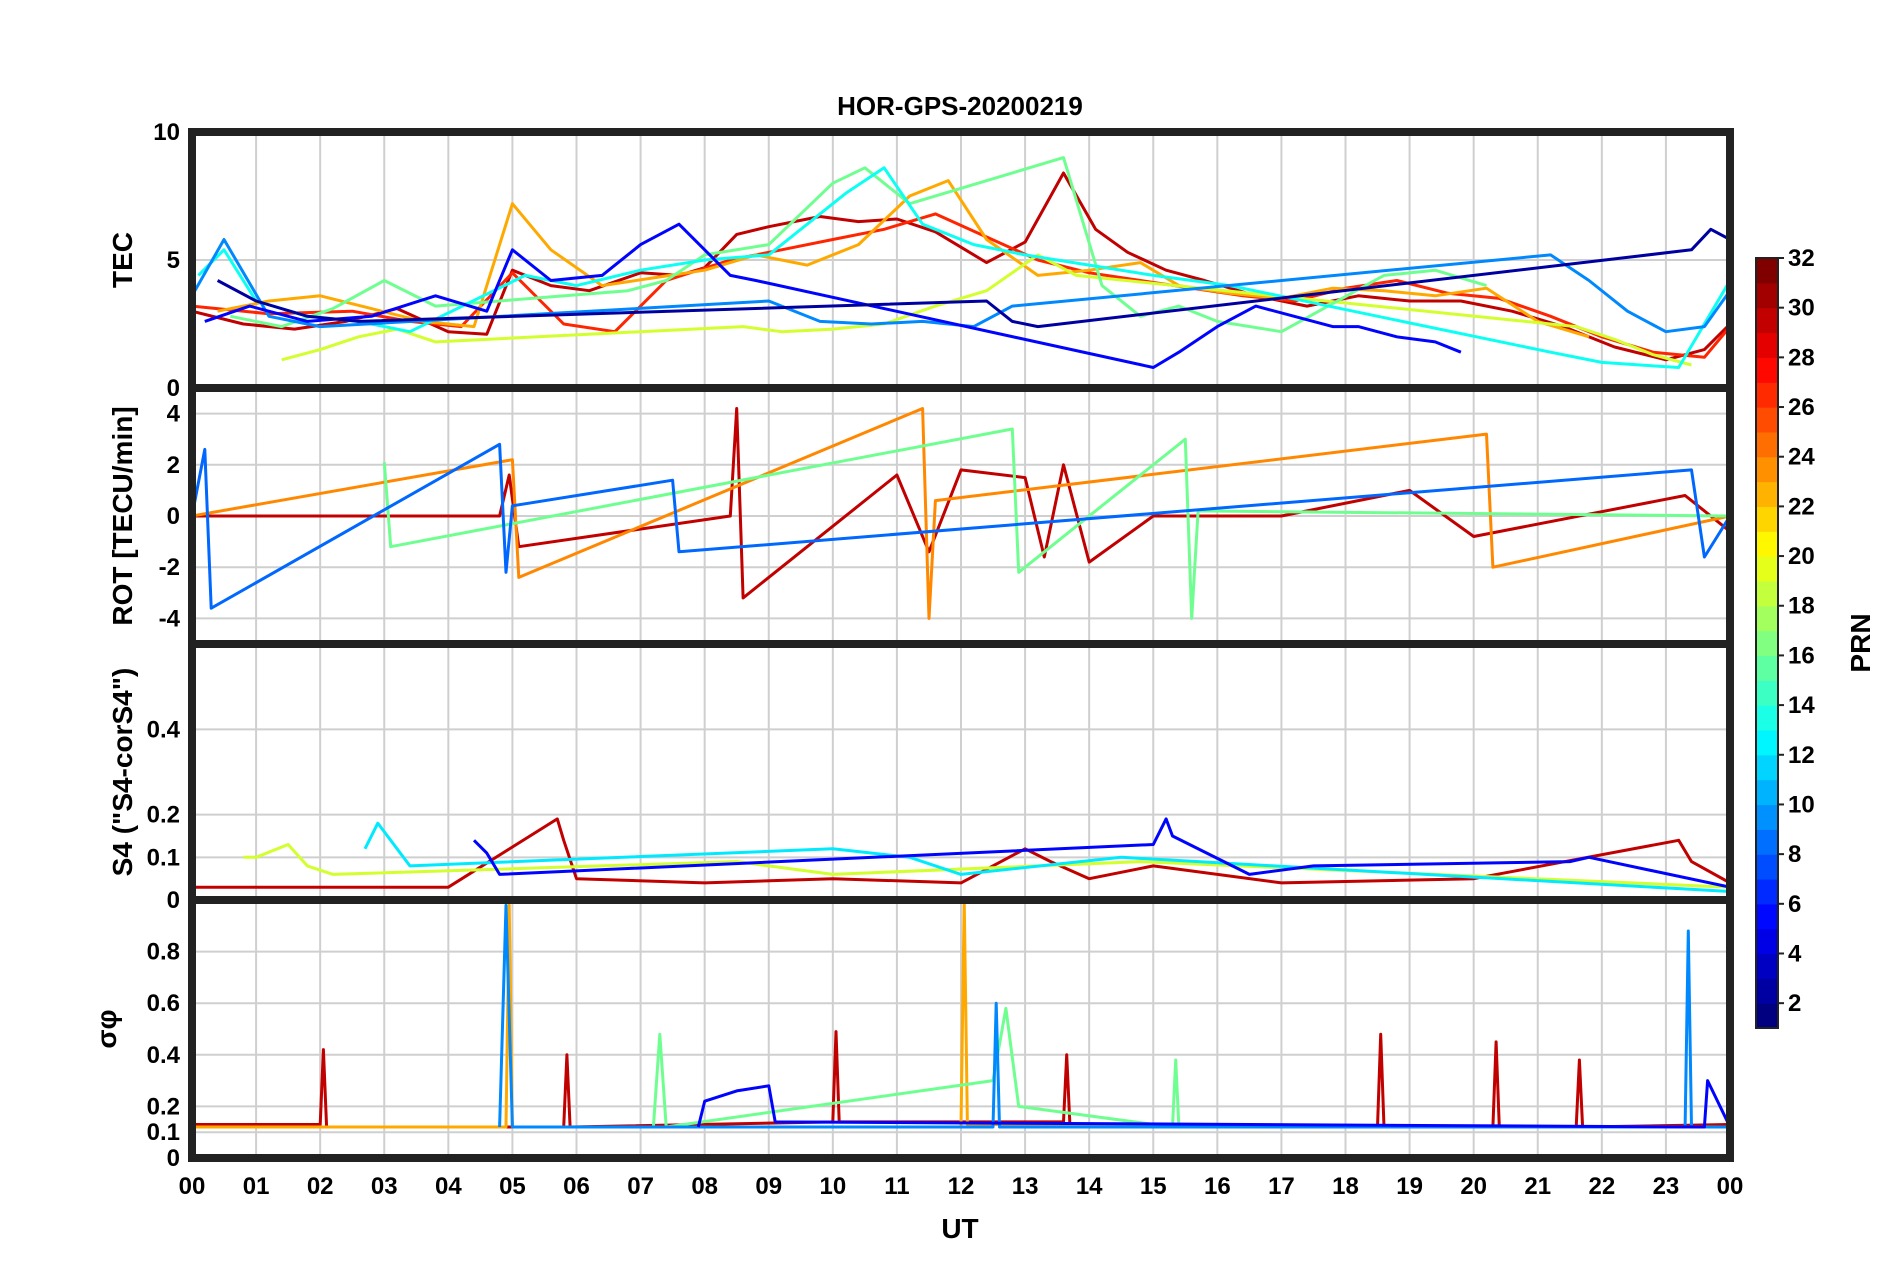 This screenshot has width=1902, height=1272. What do you see at coordinates (256, 1186) in the screenshot?
I see `x-tick-label: 01` at bounding box center [256, 1186].